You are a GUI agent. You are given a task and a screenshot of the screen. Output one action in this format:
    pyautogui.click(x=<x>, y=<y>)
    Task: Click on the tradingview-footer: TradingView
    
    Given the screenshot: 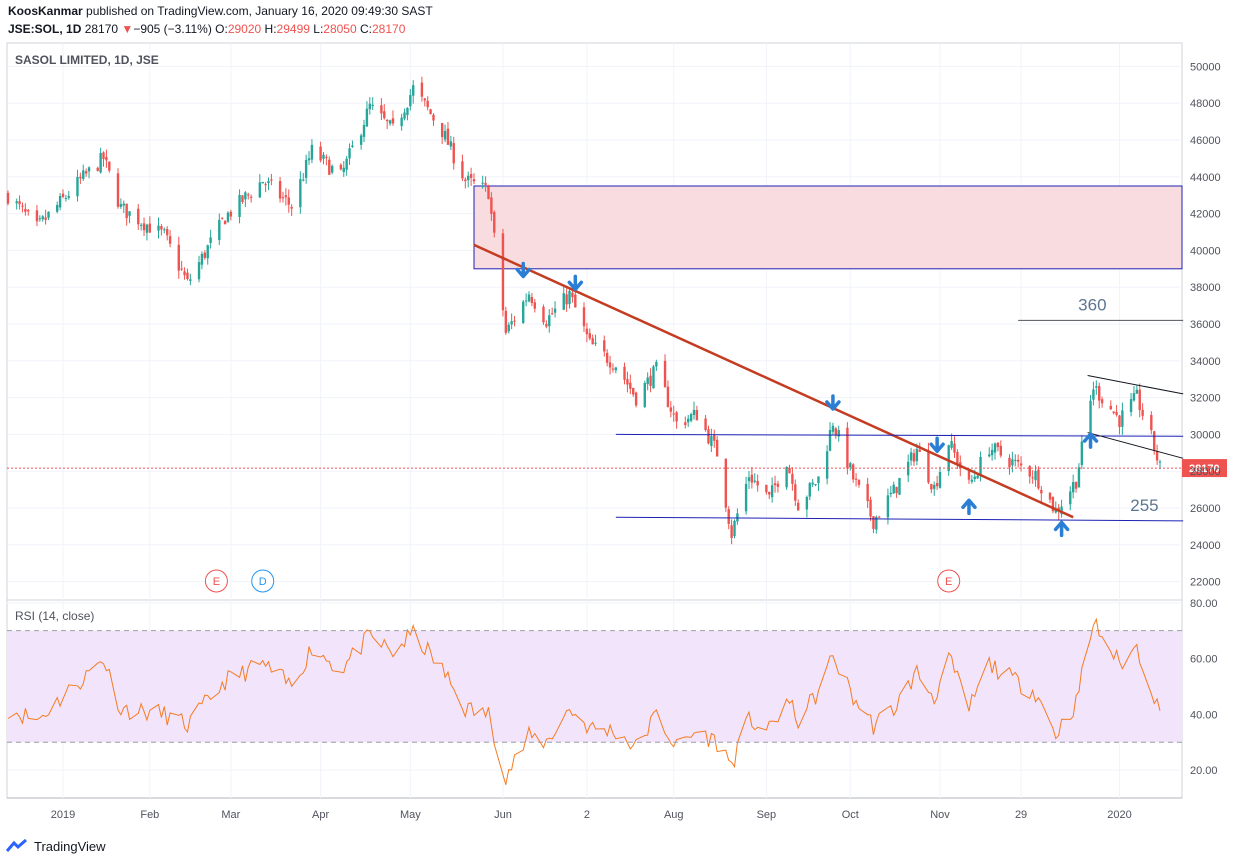 What is the action you would take?
    pyautogui.click(x=56, y=846)
    